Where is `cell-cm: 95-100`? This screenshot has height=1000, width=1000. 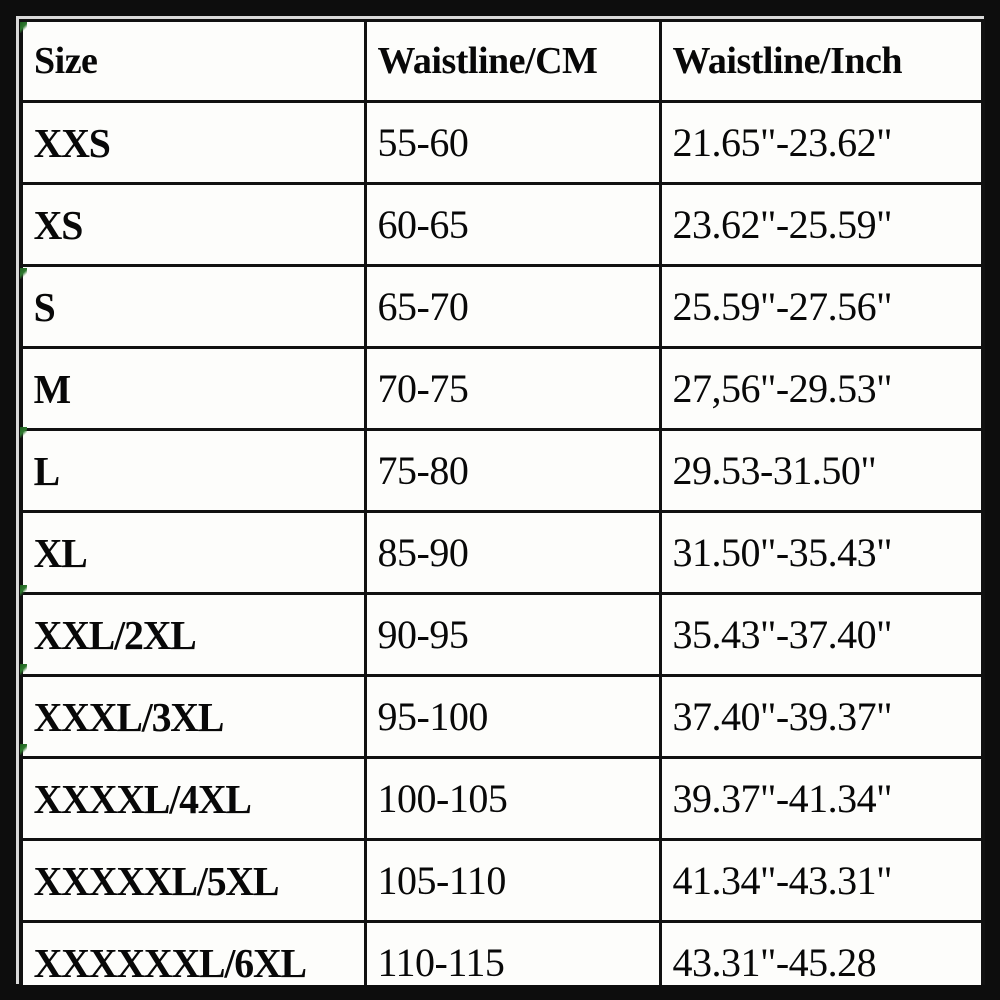 cell-cm: 95-100 is located at coordinates (513, 717).